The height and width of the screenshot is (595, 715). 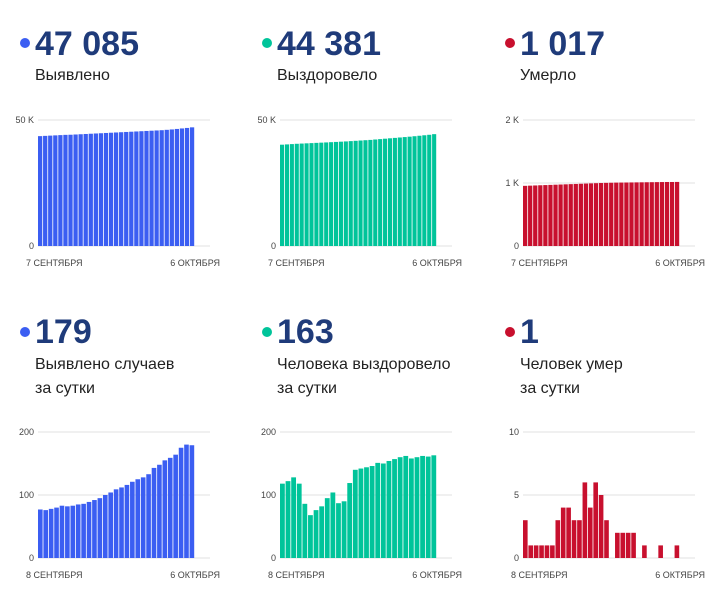 I want to click on y-tick-label: 200, so click(x=26, y=432).